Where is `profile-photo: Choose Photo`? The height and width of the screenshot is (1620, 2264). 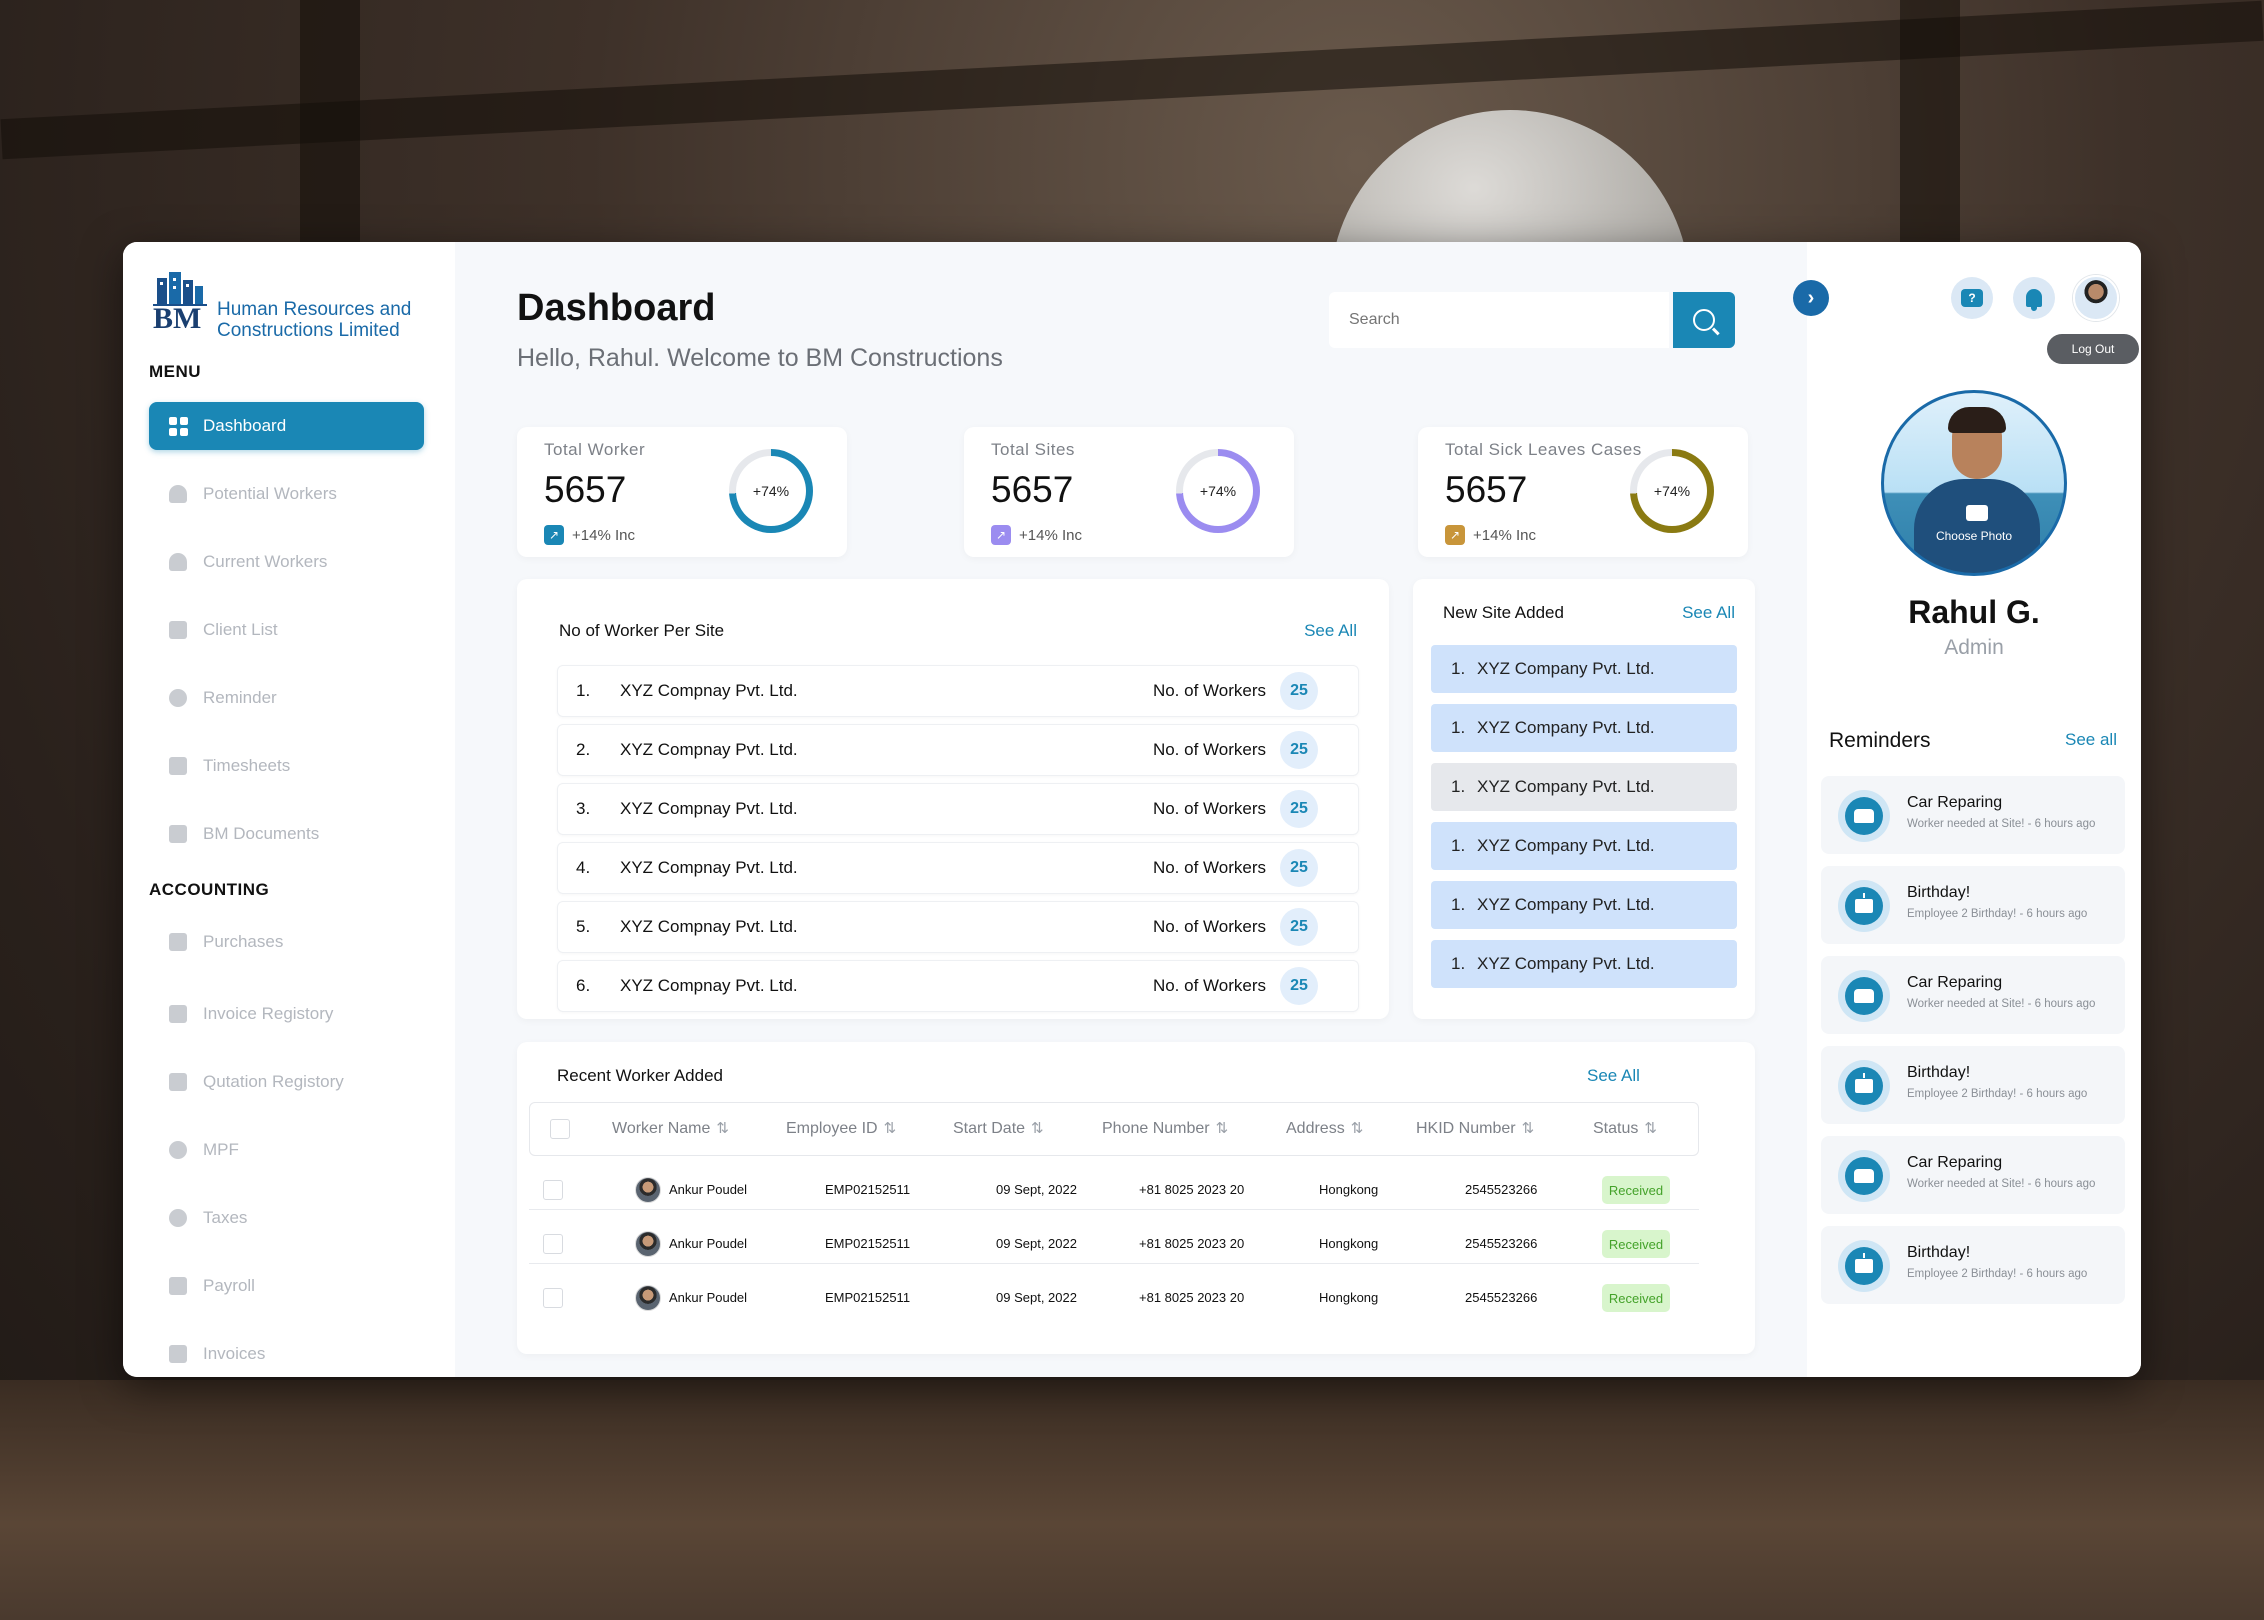 profile-photo: Choose Photo is located at coordinates (1974, 483).